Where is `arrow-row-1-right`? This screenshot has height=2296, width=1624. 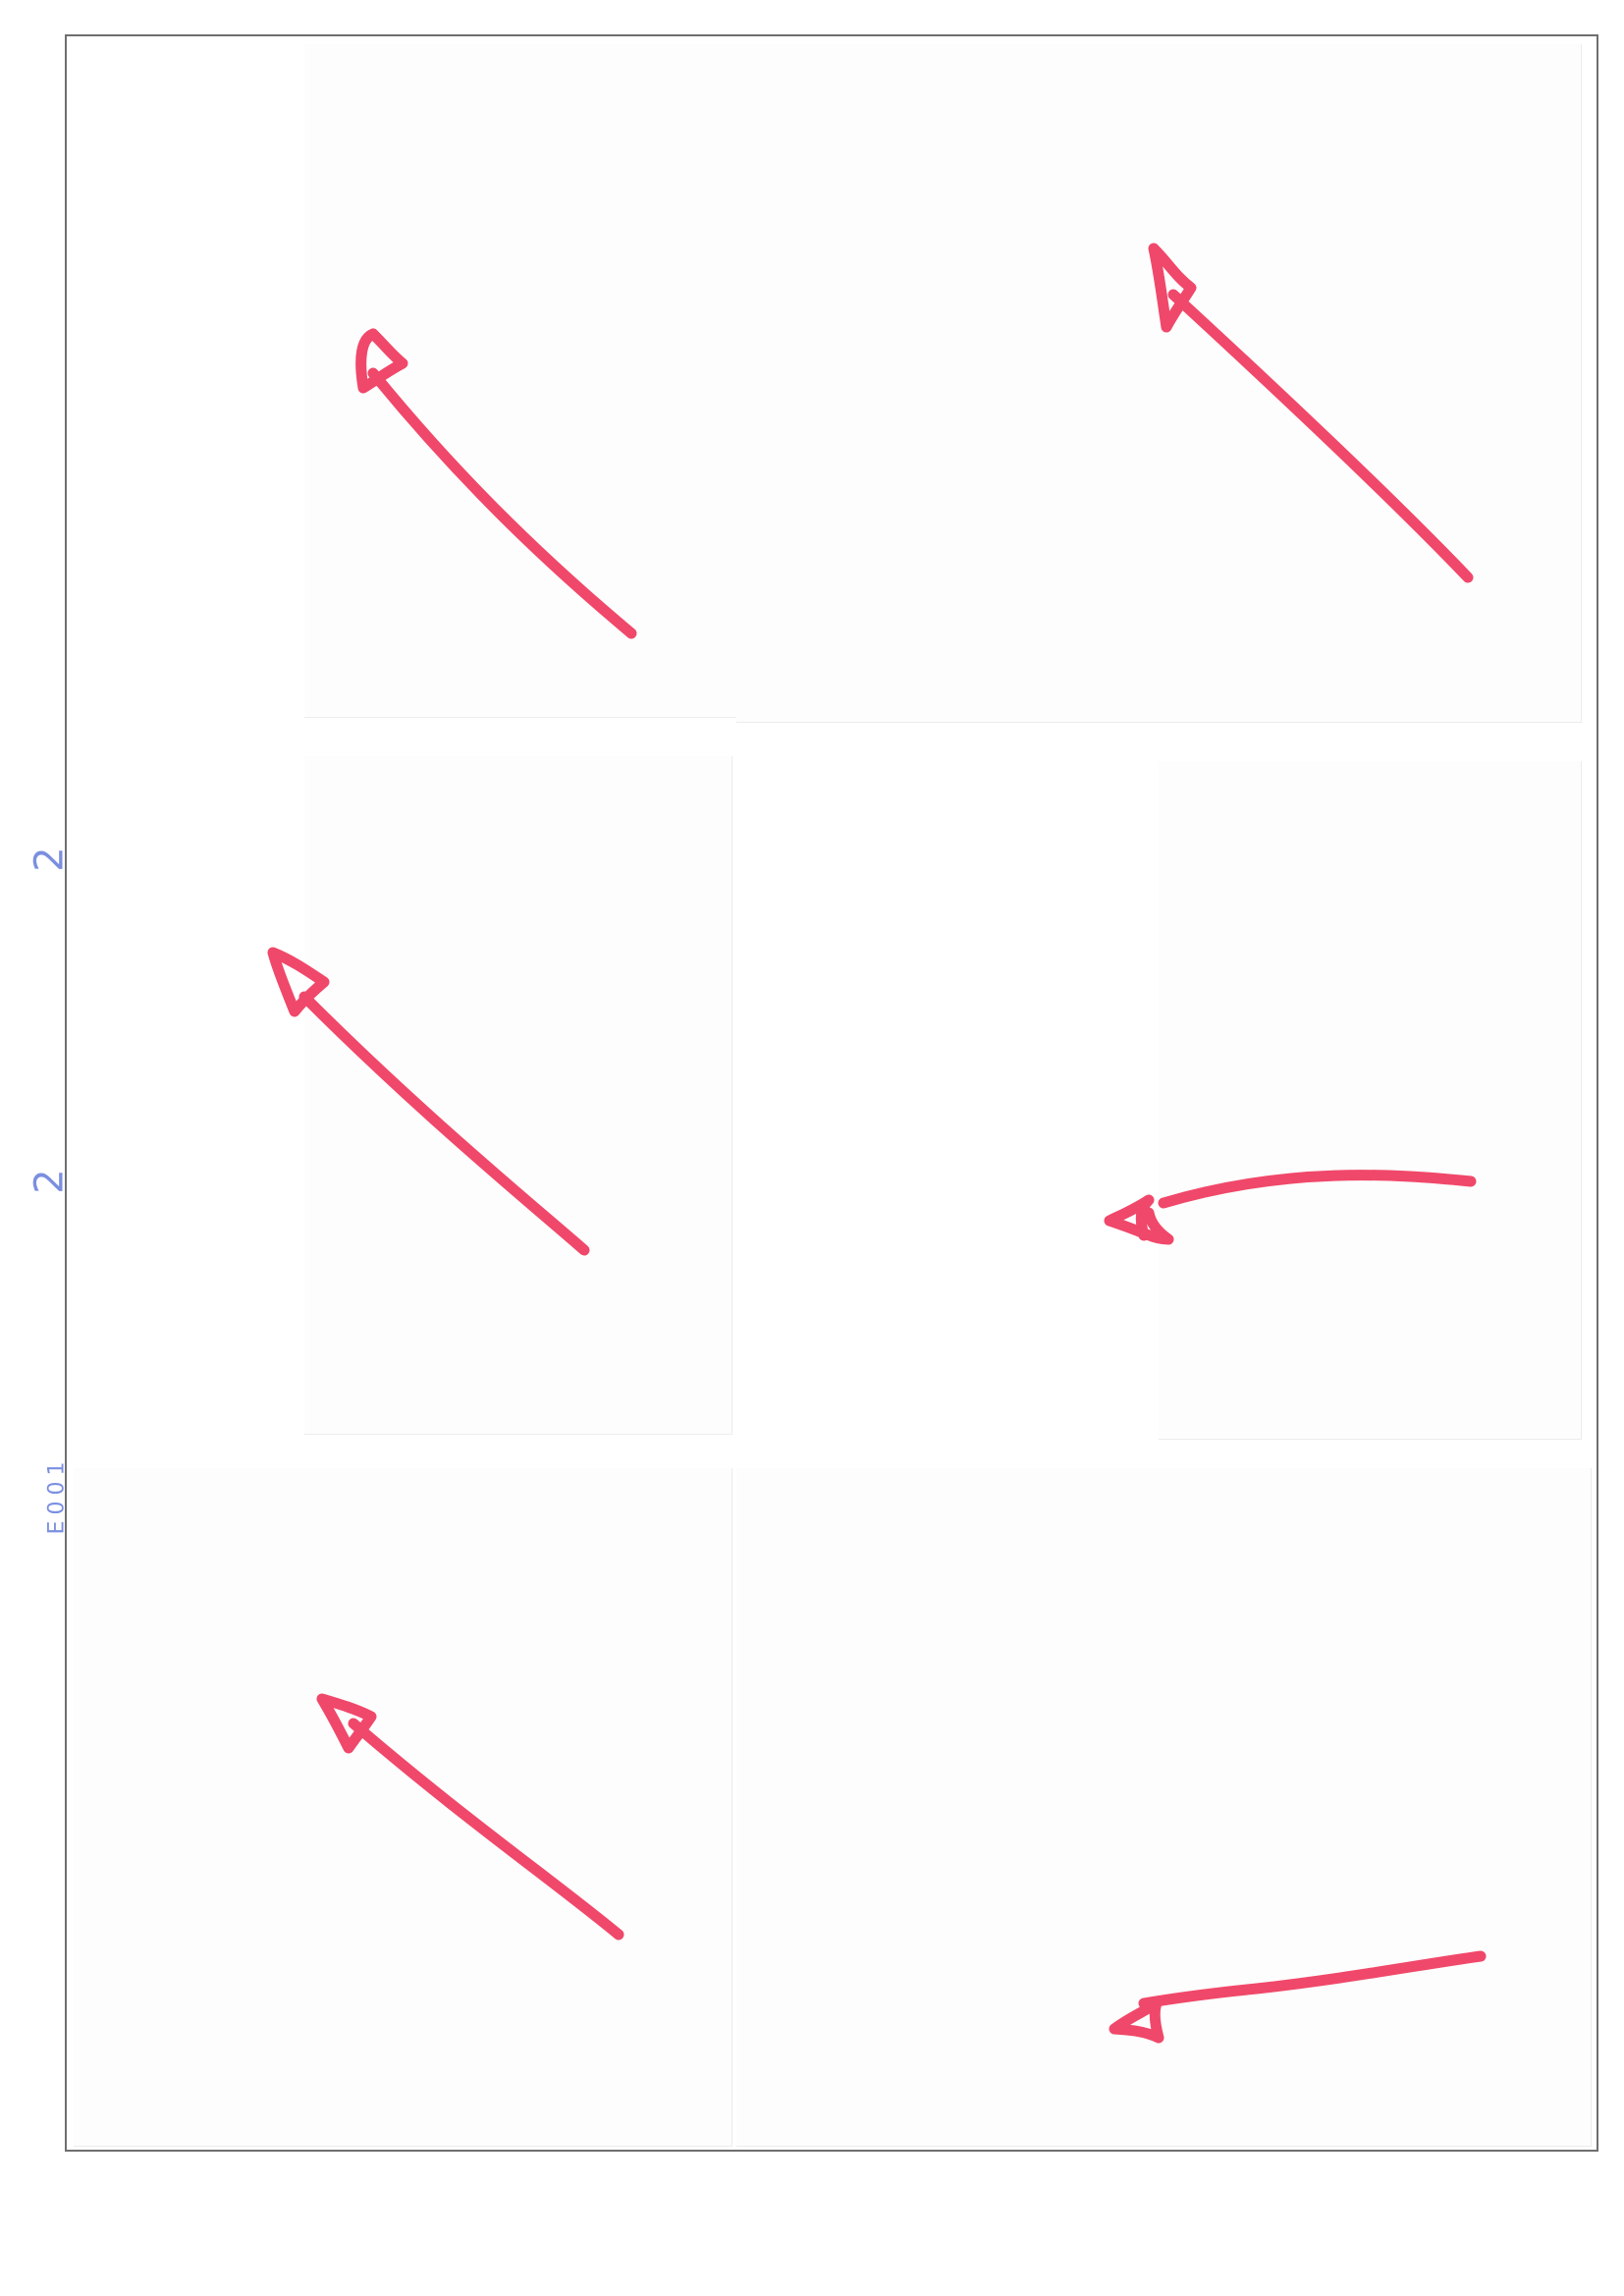 arrow-row-1-right is located at coordinates (1311, 413).